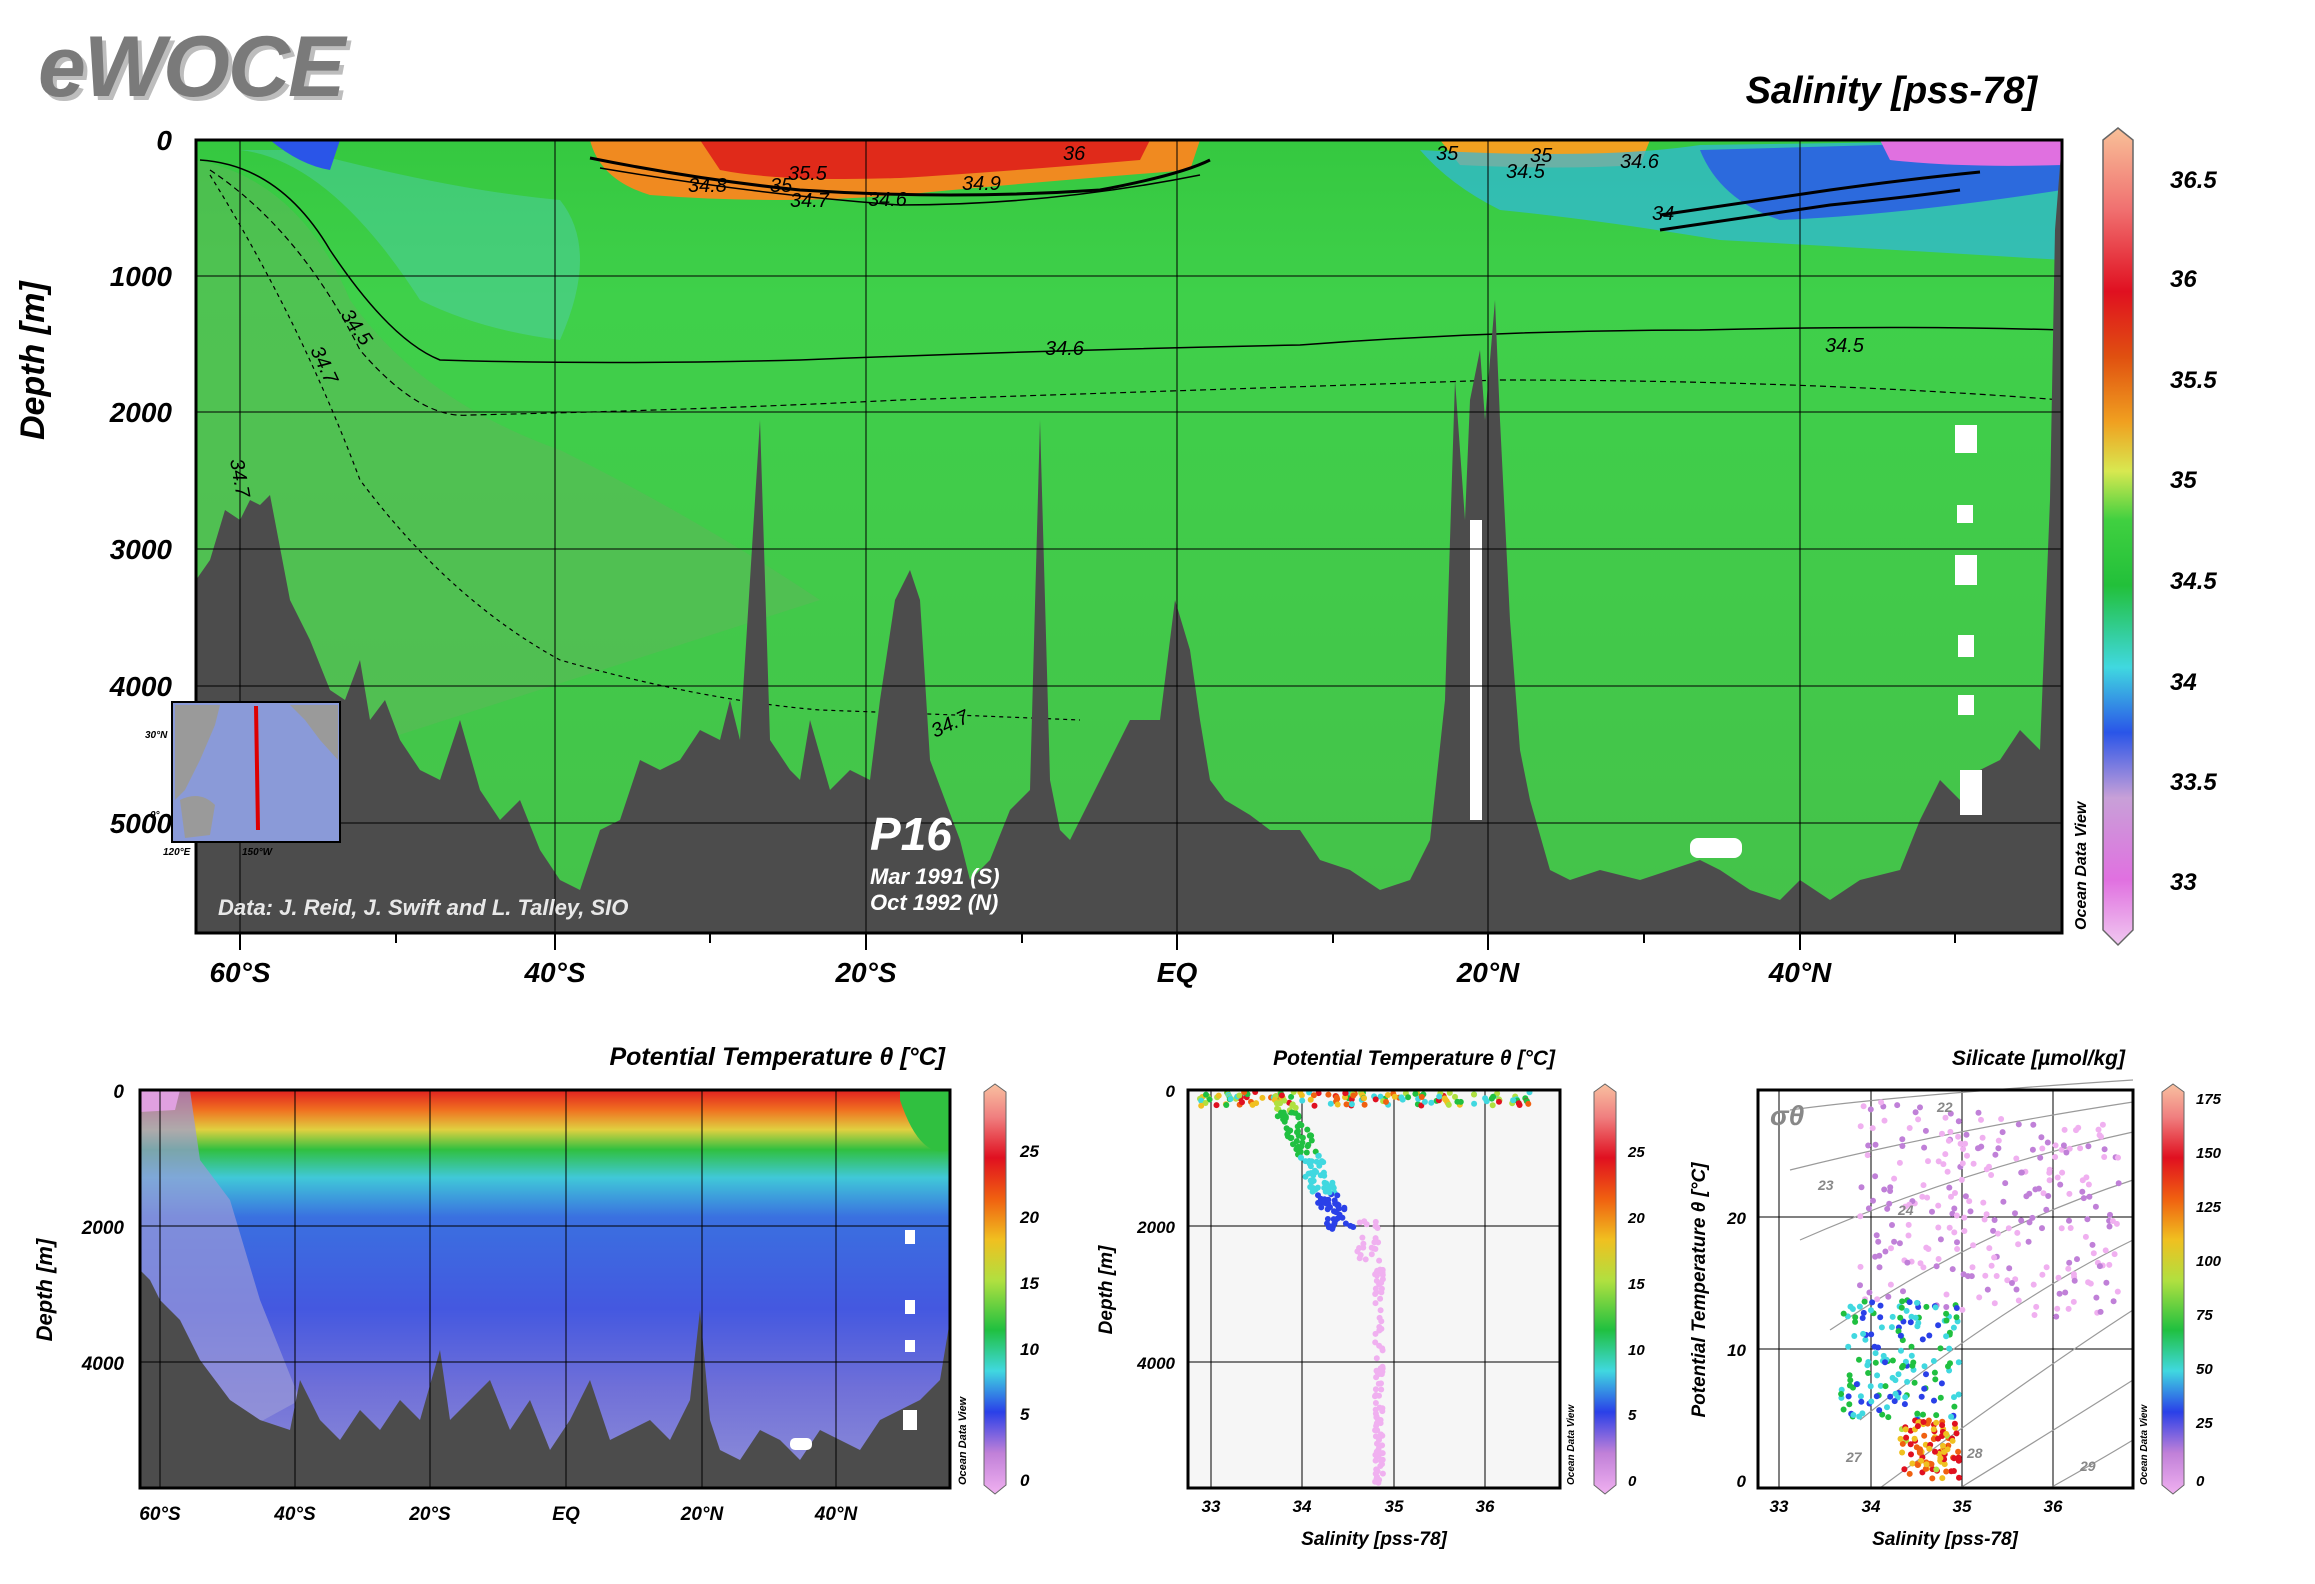 This screenshot has height=1584, width=2315. I want to click on svg-text: 34.6, so click(1640, 162).